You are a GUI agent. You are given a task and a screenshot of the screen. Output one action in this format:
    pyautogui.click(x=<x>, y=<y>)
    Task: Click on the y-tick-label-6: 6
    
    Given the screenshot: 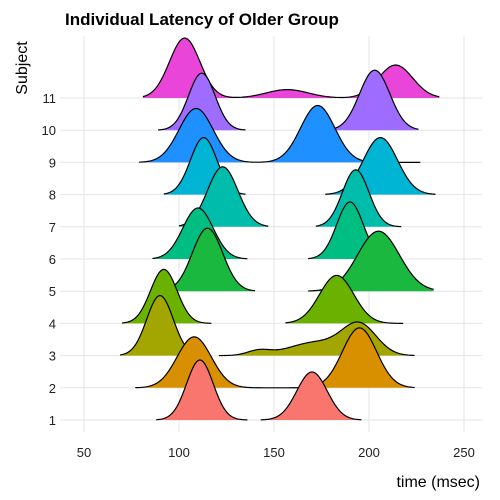 What is the action you would take?
    pyautogui.click(x=52, y=259)
    